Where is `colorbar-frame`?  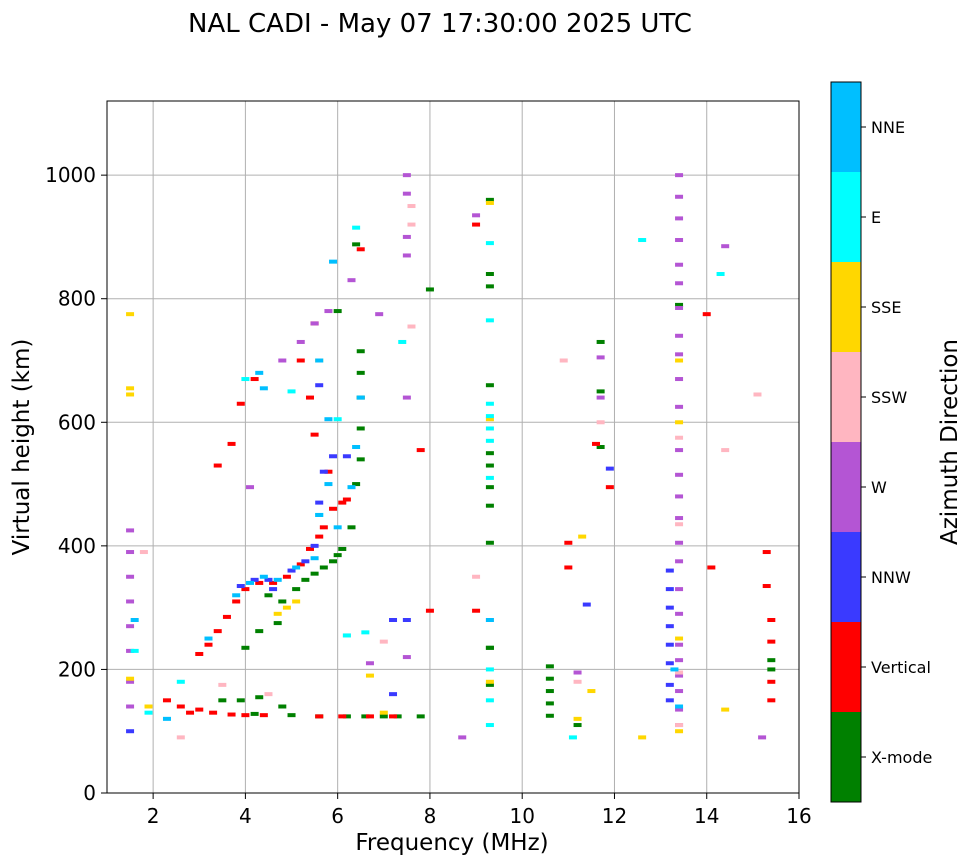
colorbar-frame is located at coordinates (846, 442).